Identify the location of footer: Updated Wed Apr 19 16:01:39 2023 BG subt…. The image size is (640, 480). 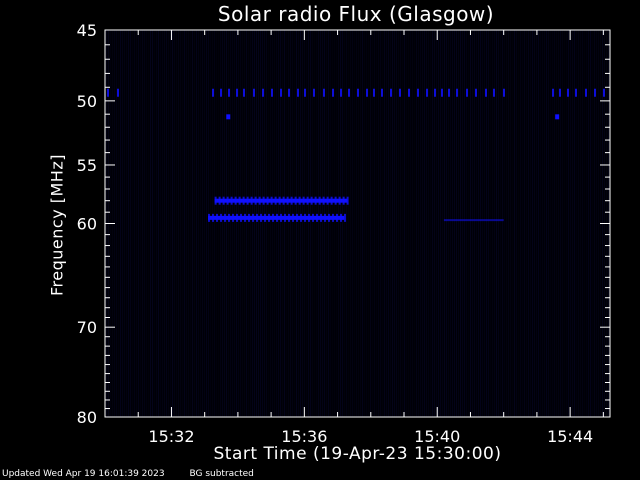
(139, 474).